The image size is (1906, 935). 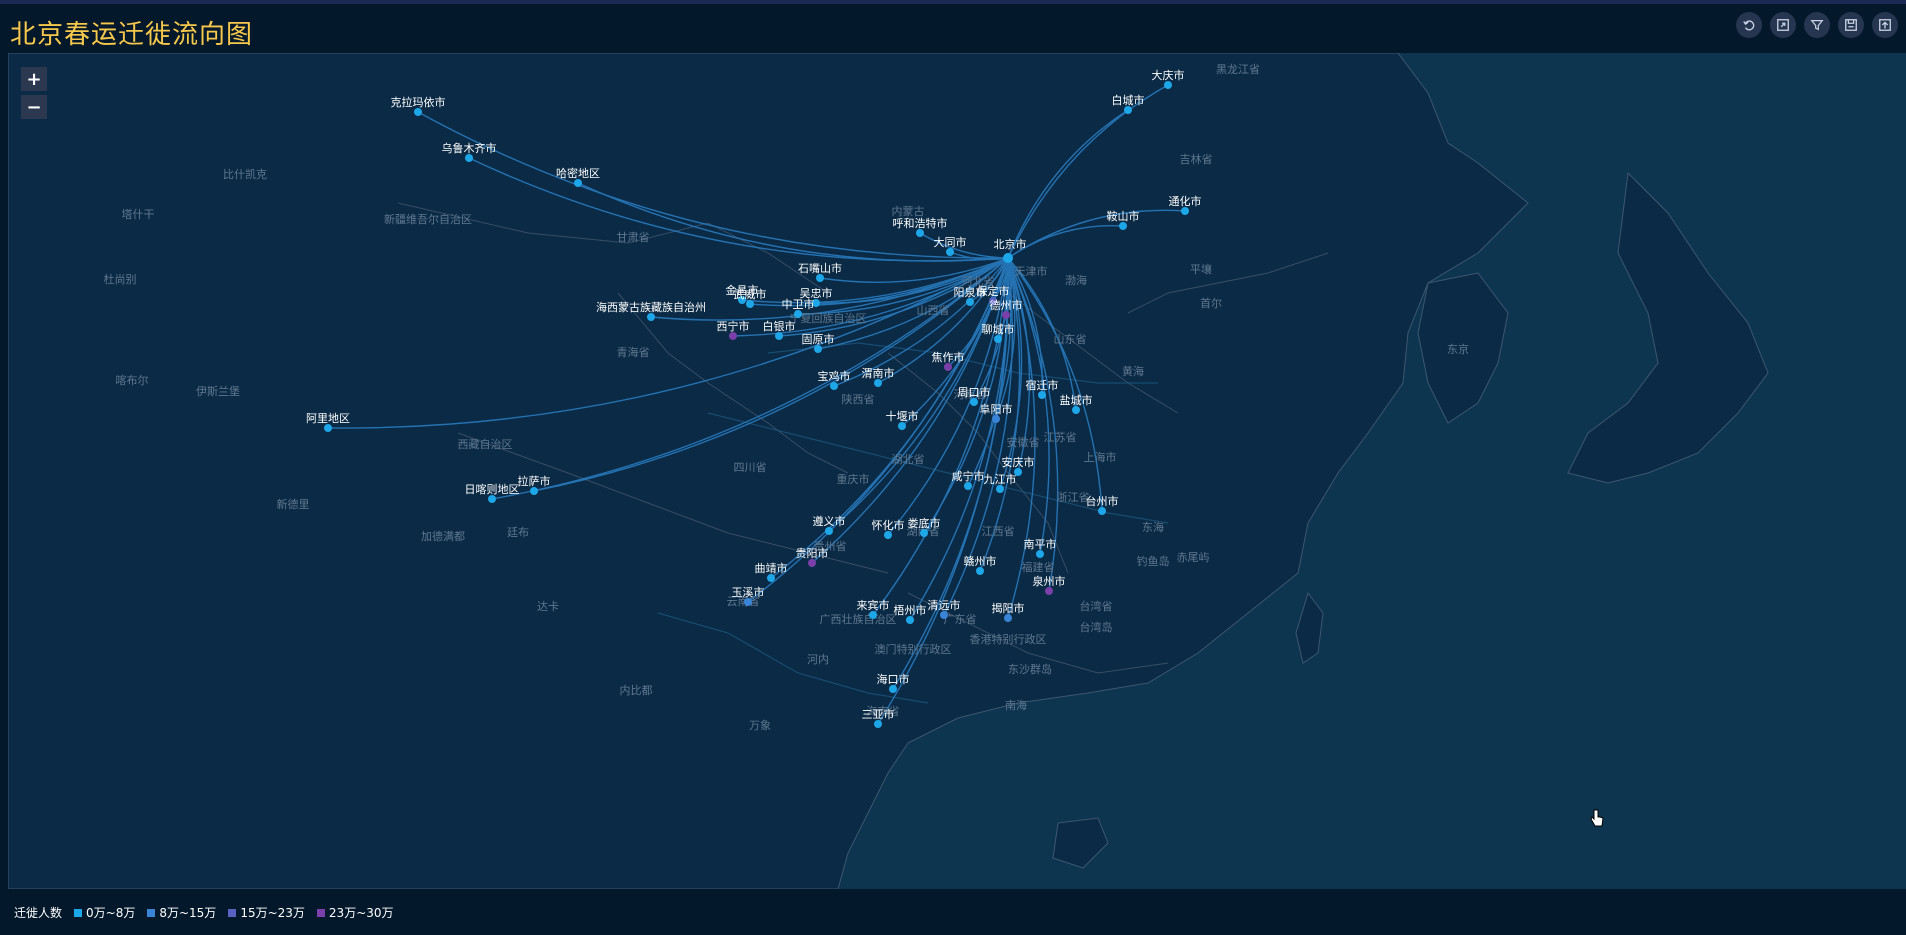 What do you see at coordinates (733, 326) in the screenshot?
I see `city-label: 西宁市` at bounding box center [733, 326].